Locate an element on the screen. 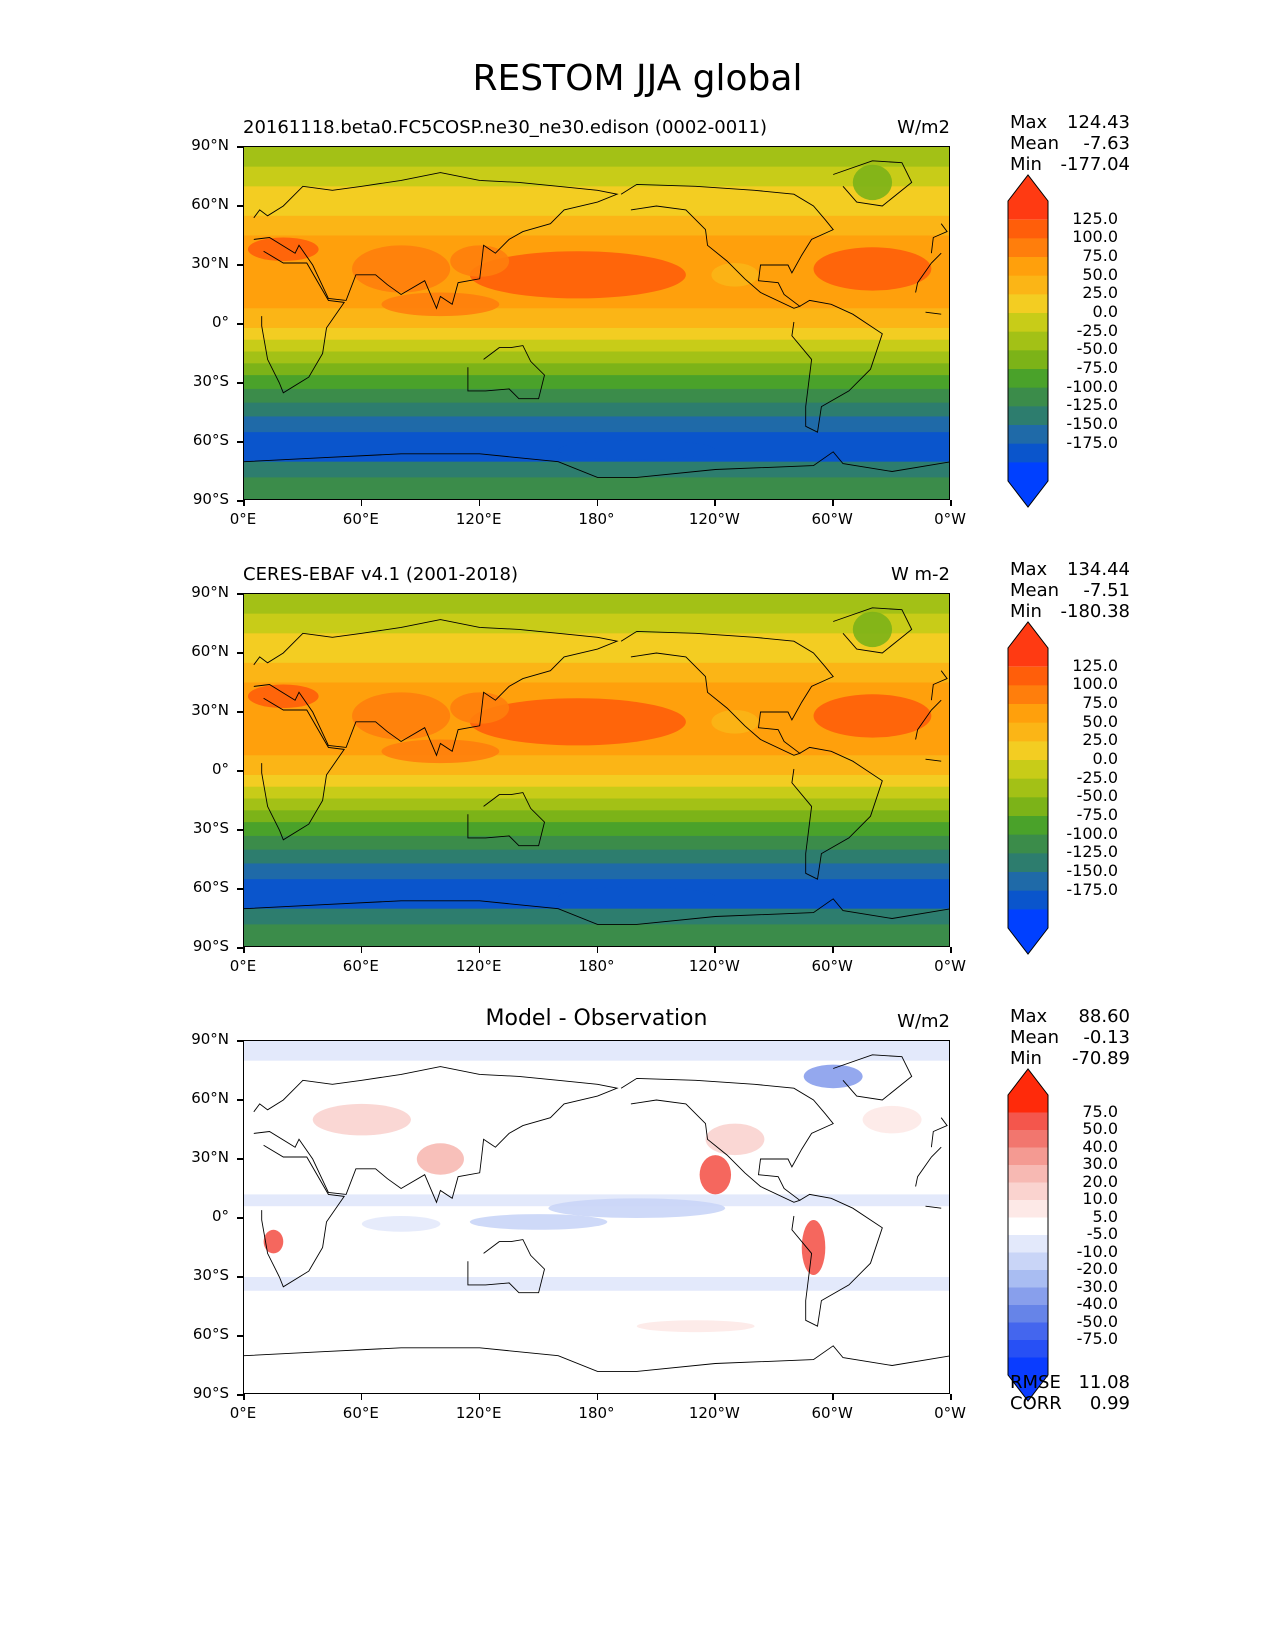 Image resolution: width=1275 pixels, height=1650 pixels. colorbar-tick-label: 100.0 is located at coordinates (1095, 237).